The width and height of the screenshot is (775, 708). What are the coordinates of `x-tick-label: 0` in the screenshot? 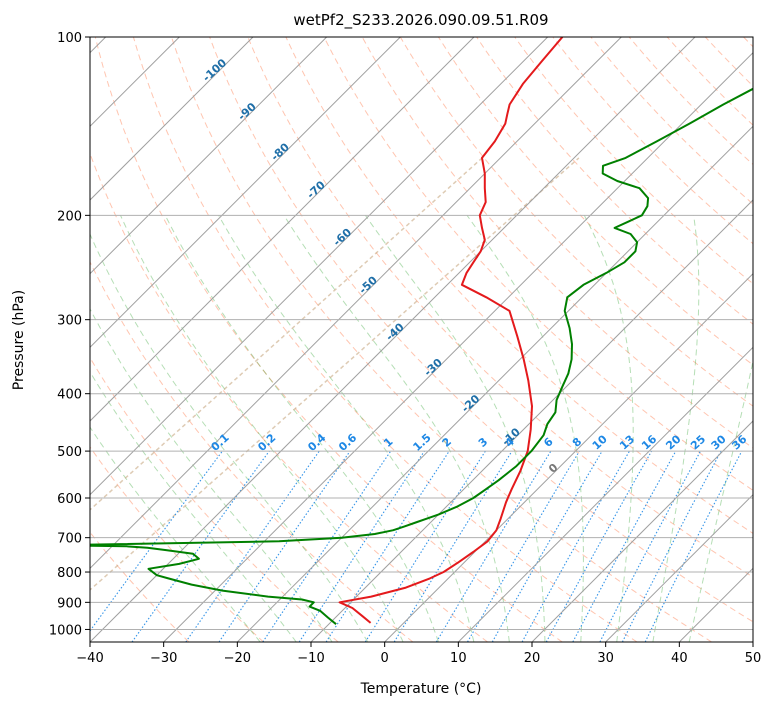 It's located at (385, 658).